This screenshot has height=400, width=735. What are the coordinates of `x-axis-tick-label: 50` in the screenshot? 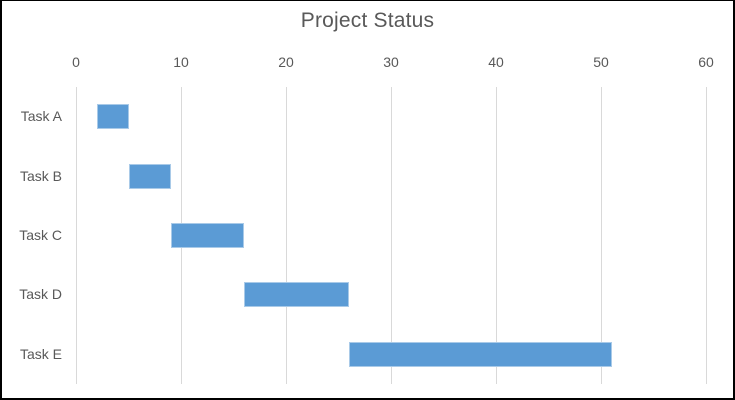 It's located at (601, 62).